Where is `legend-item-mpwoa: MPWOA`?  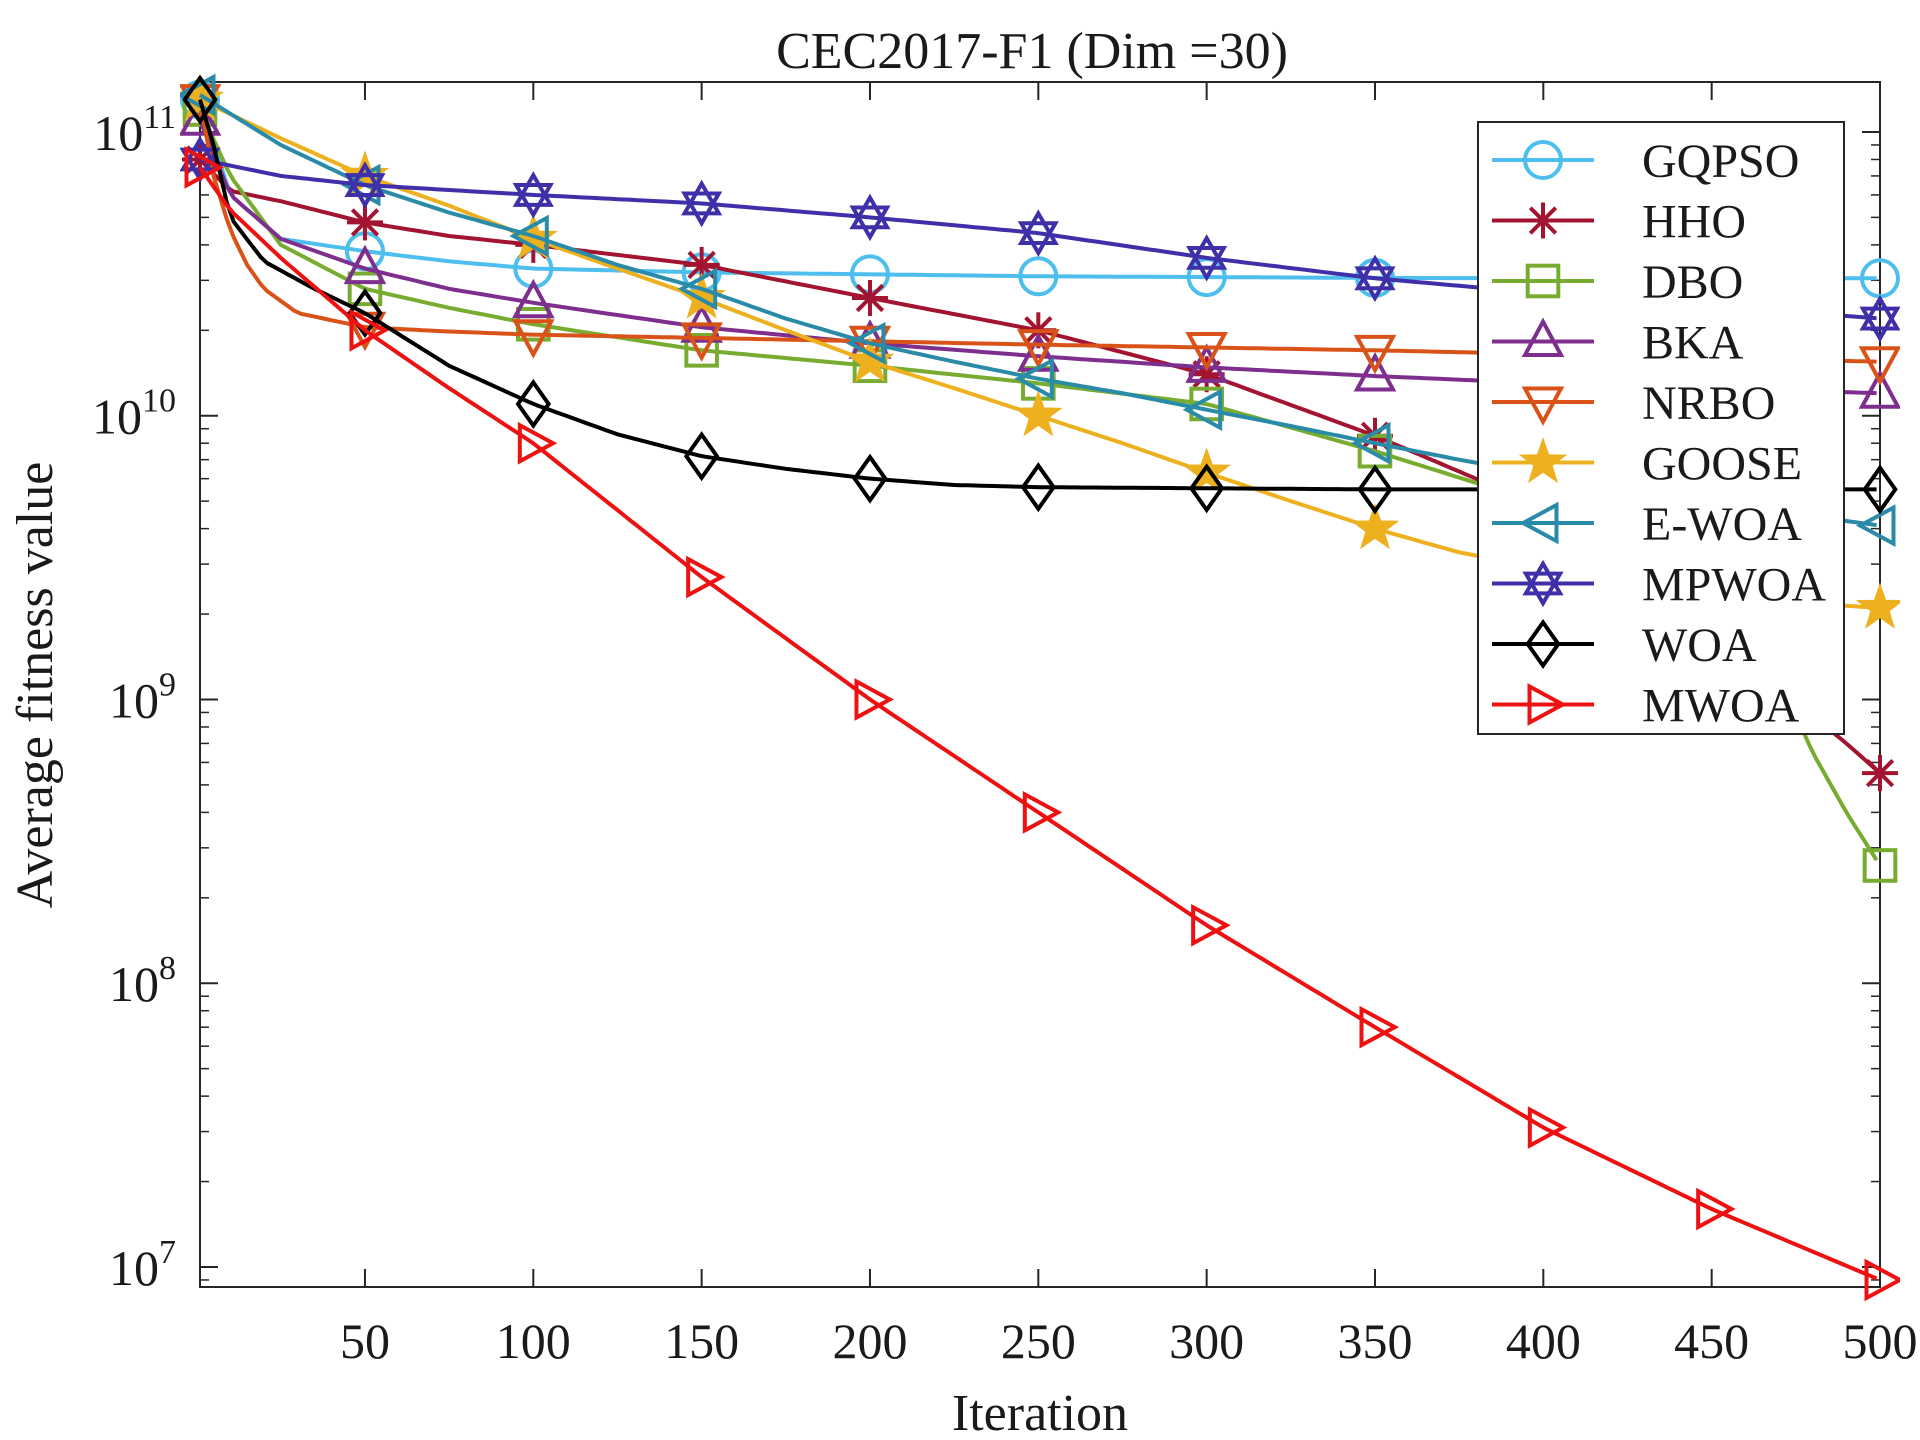
legend-item-mpwoa: MPWOA is located at coordinates (1659, 585).